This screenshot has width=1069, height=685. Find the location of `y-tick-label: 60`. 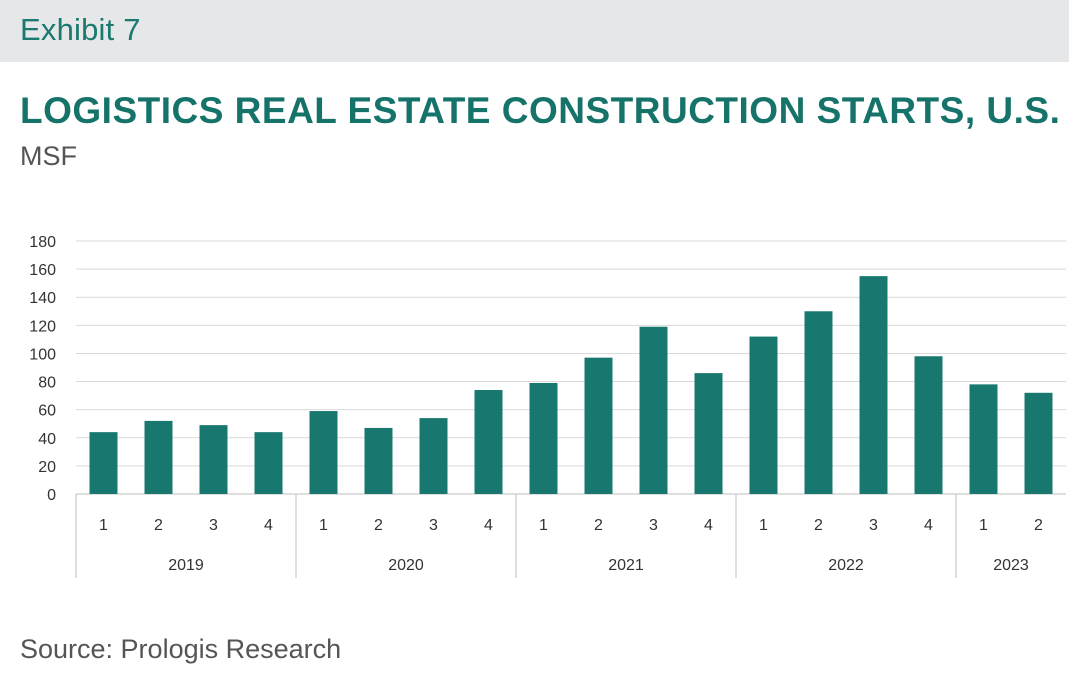

y-tick-label: 60 is located at coordinates (47, 411).